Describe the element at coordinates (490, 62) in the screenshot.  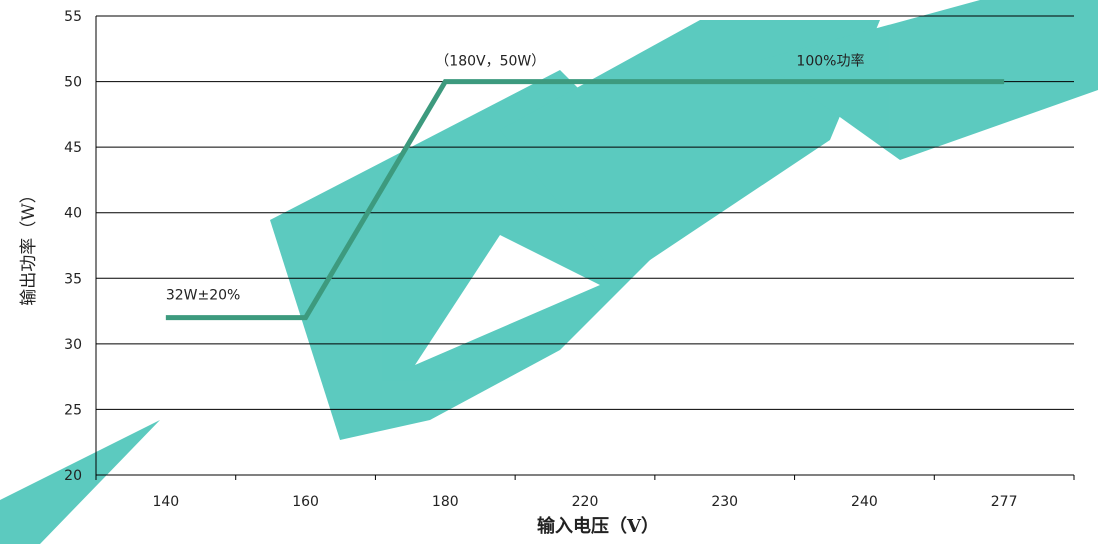
I see `annotation-label: （180V，50W）` at that location.